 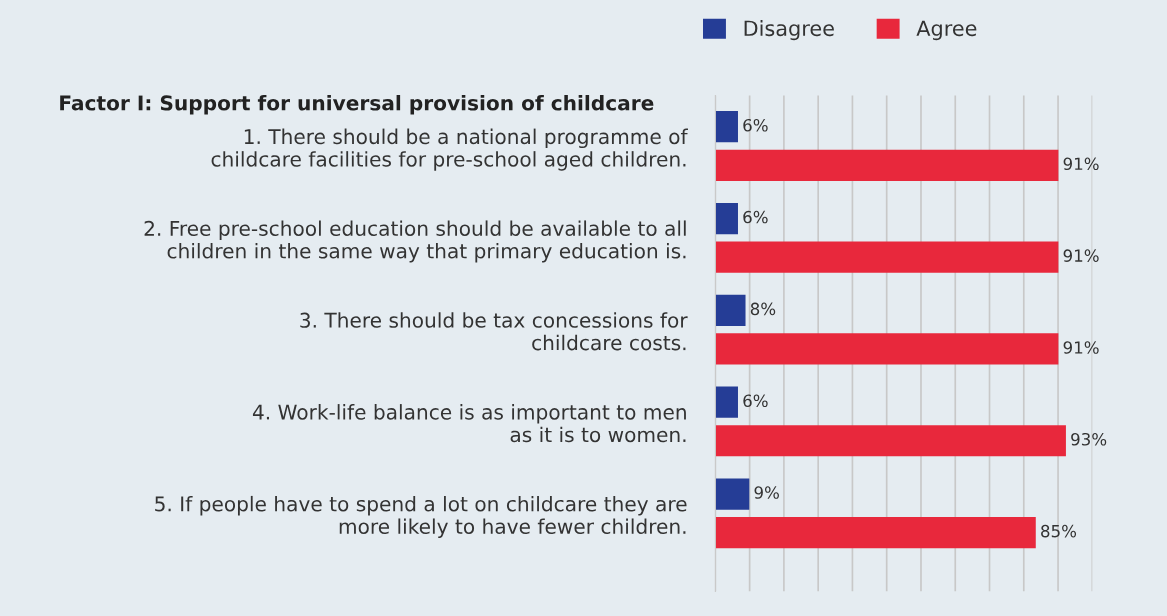 What do you see at coordinates (763, 309) in the screenshot?
I see `data-label: 8%` at bounding box center [763, 309].